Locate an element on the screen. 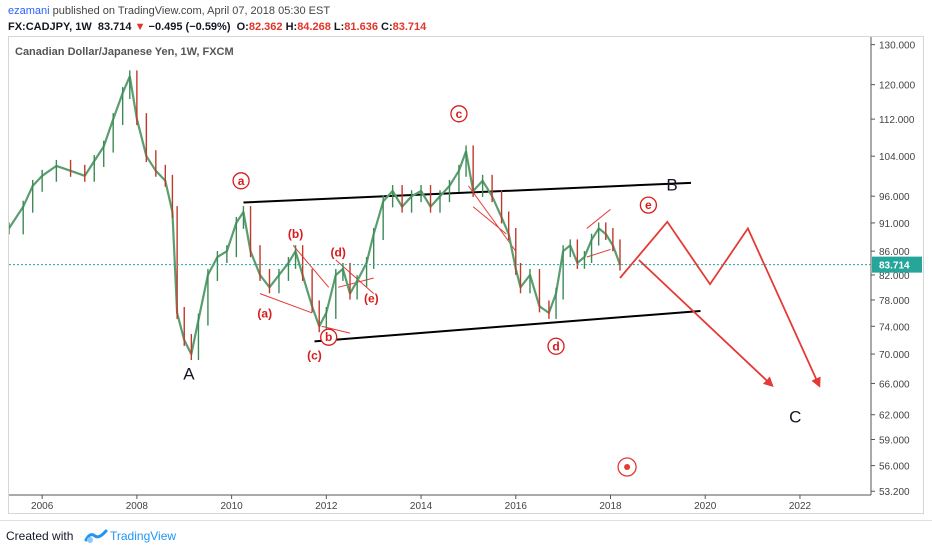  y-tick-label: 53.200 is located at coordinates (894, 492).